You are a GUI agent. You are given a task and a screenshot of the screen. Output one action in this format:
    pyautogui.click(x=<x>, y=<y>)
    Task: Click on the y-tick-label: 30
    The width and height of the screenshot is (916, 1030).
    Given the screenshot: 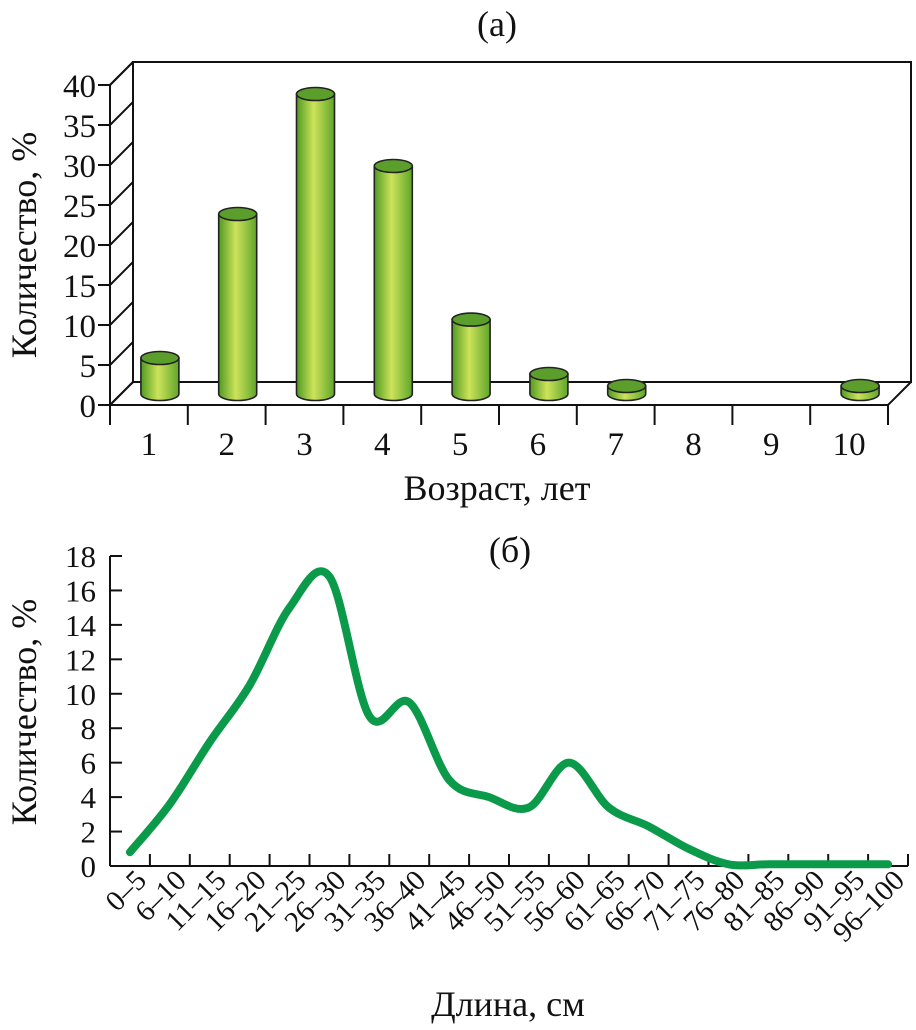 What is the action you would take?
    pyautogui.click(x=79, y=167)
    